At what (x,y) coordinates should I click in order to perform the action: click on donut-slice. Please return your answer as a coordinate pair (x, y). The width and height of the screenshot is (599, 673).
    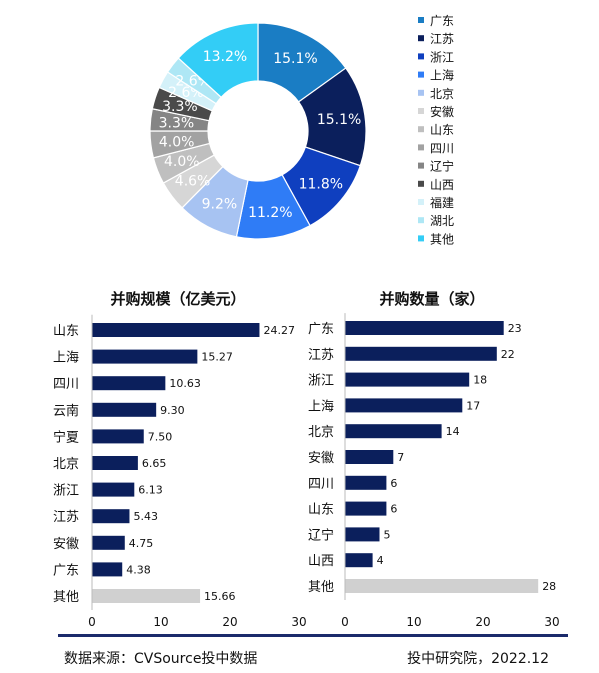
    Looking at the image, I should click on (218, 60).